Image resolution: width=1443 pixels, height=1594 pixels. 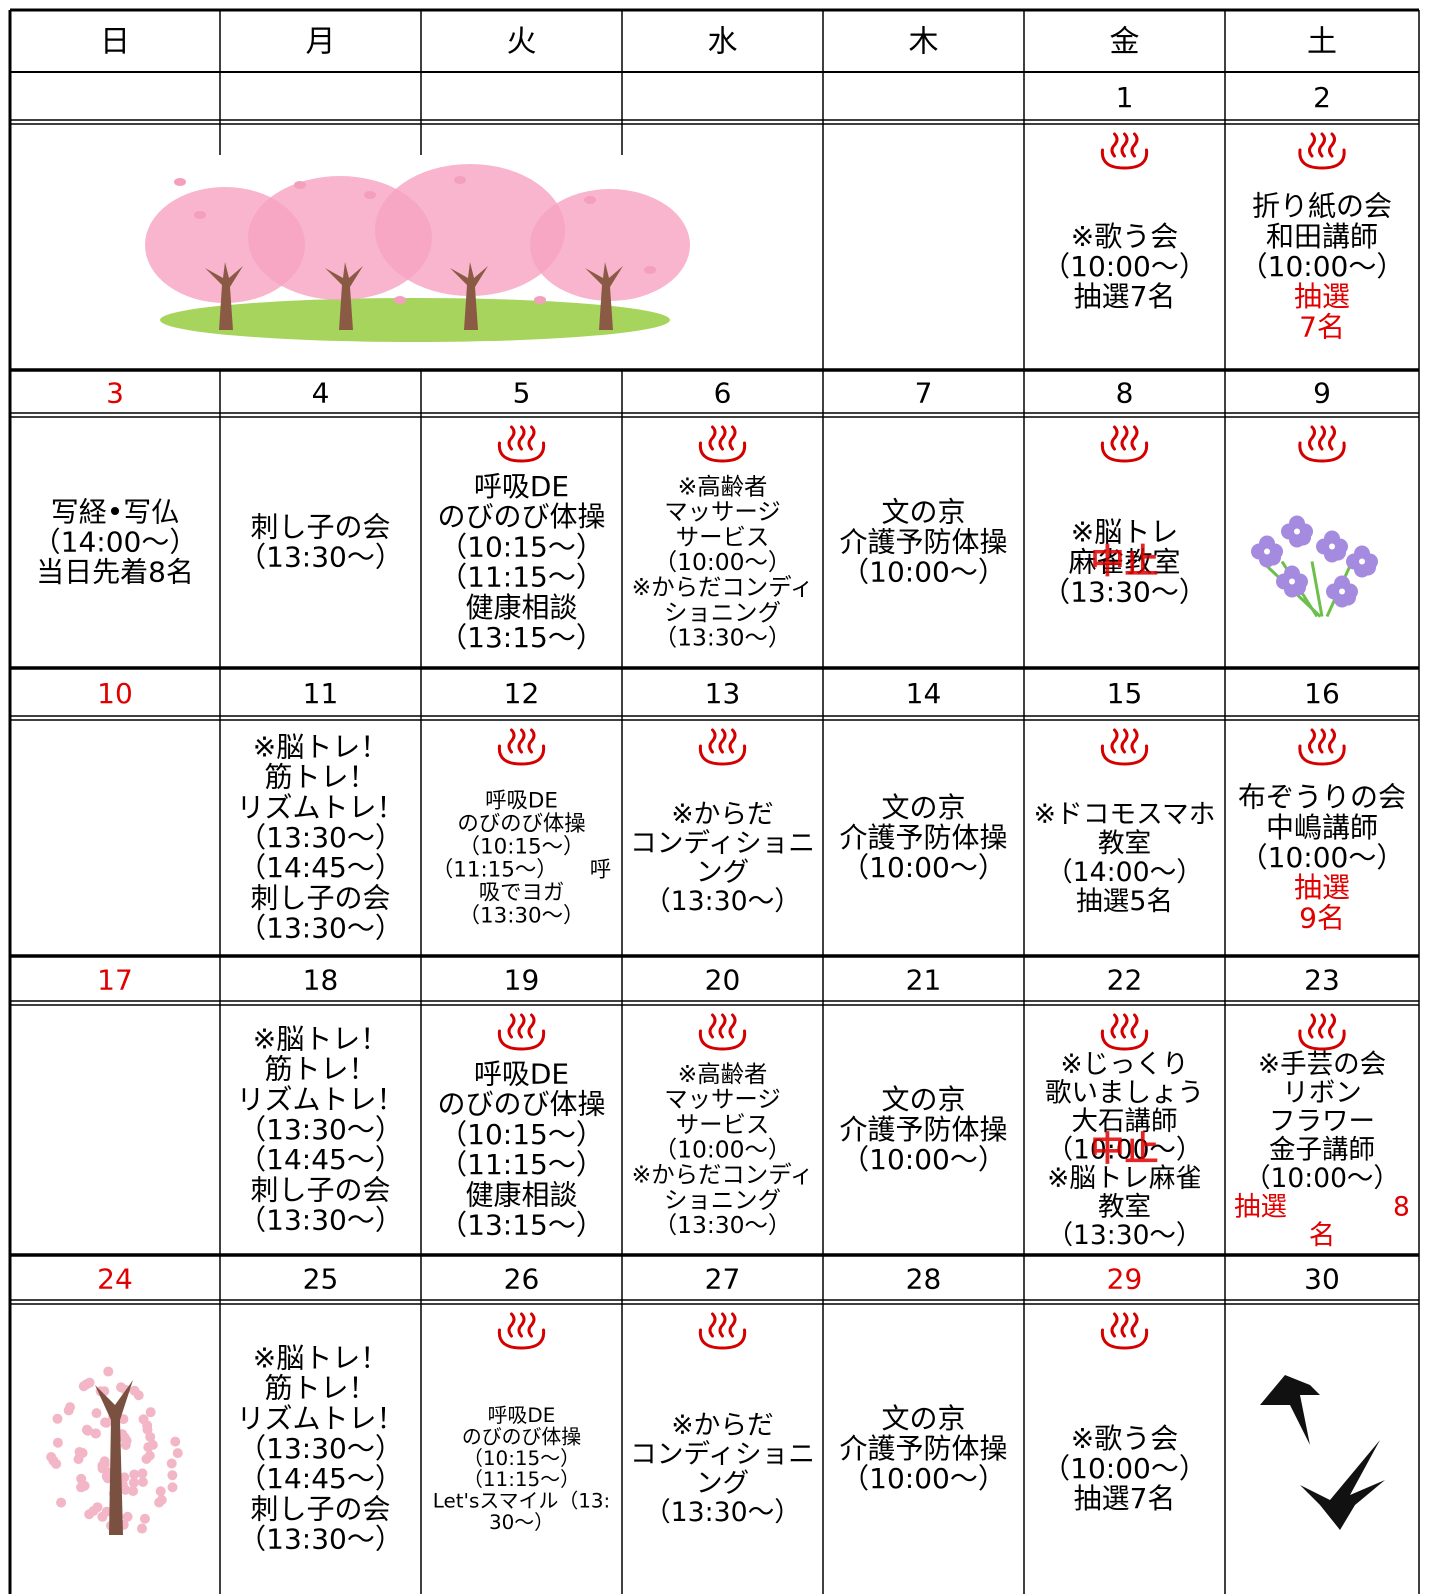 I want to click on event-text: （14:00～）, so click(x=1124, y=872).